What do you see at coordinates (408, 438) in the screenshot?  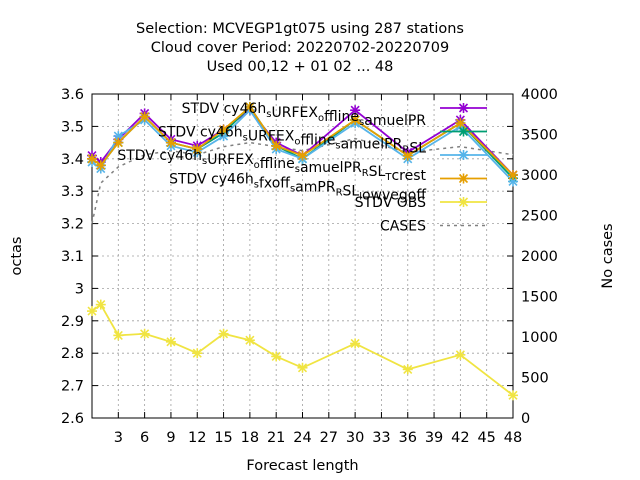 I see `x-tick-label: 36` at bounding box center [408, 438].